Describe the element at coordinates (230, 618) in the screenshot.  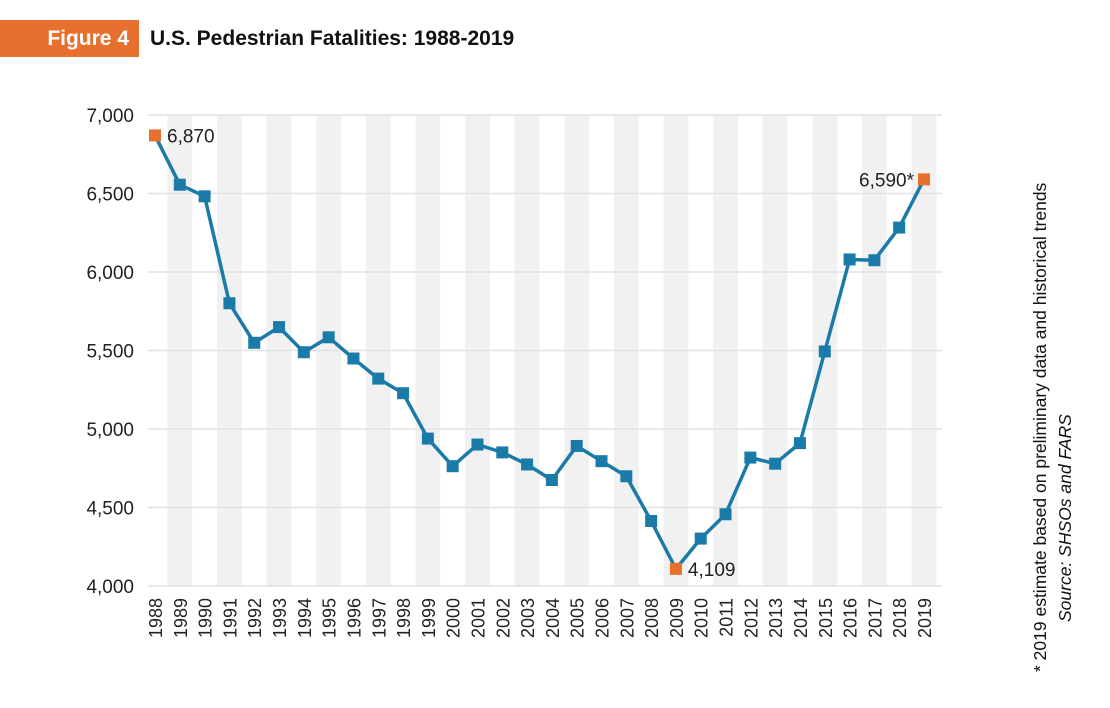
I see `x-tick-label: 1991` at that location.